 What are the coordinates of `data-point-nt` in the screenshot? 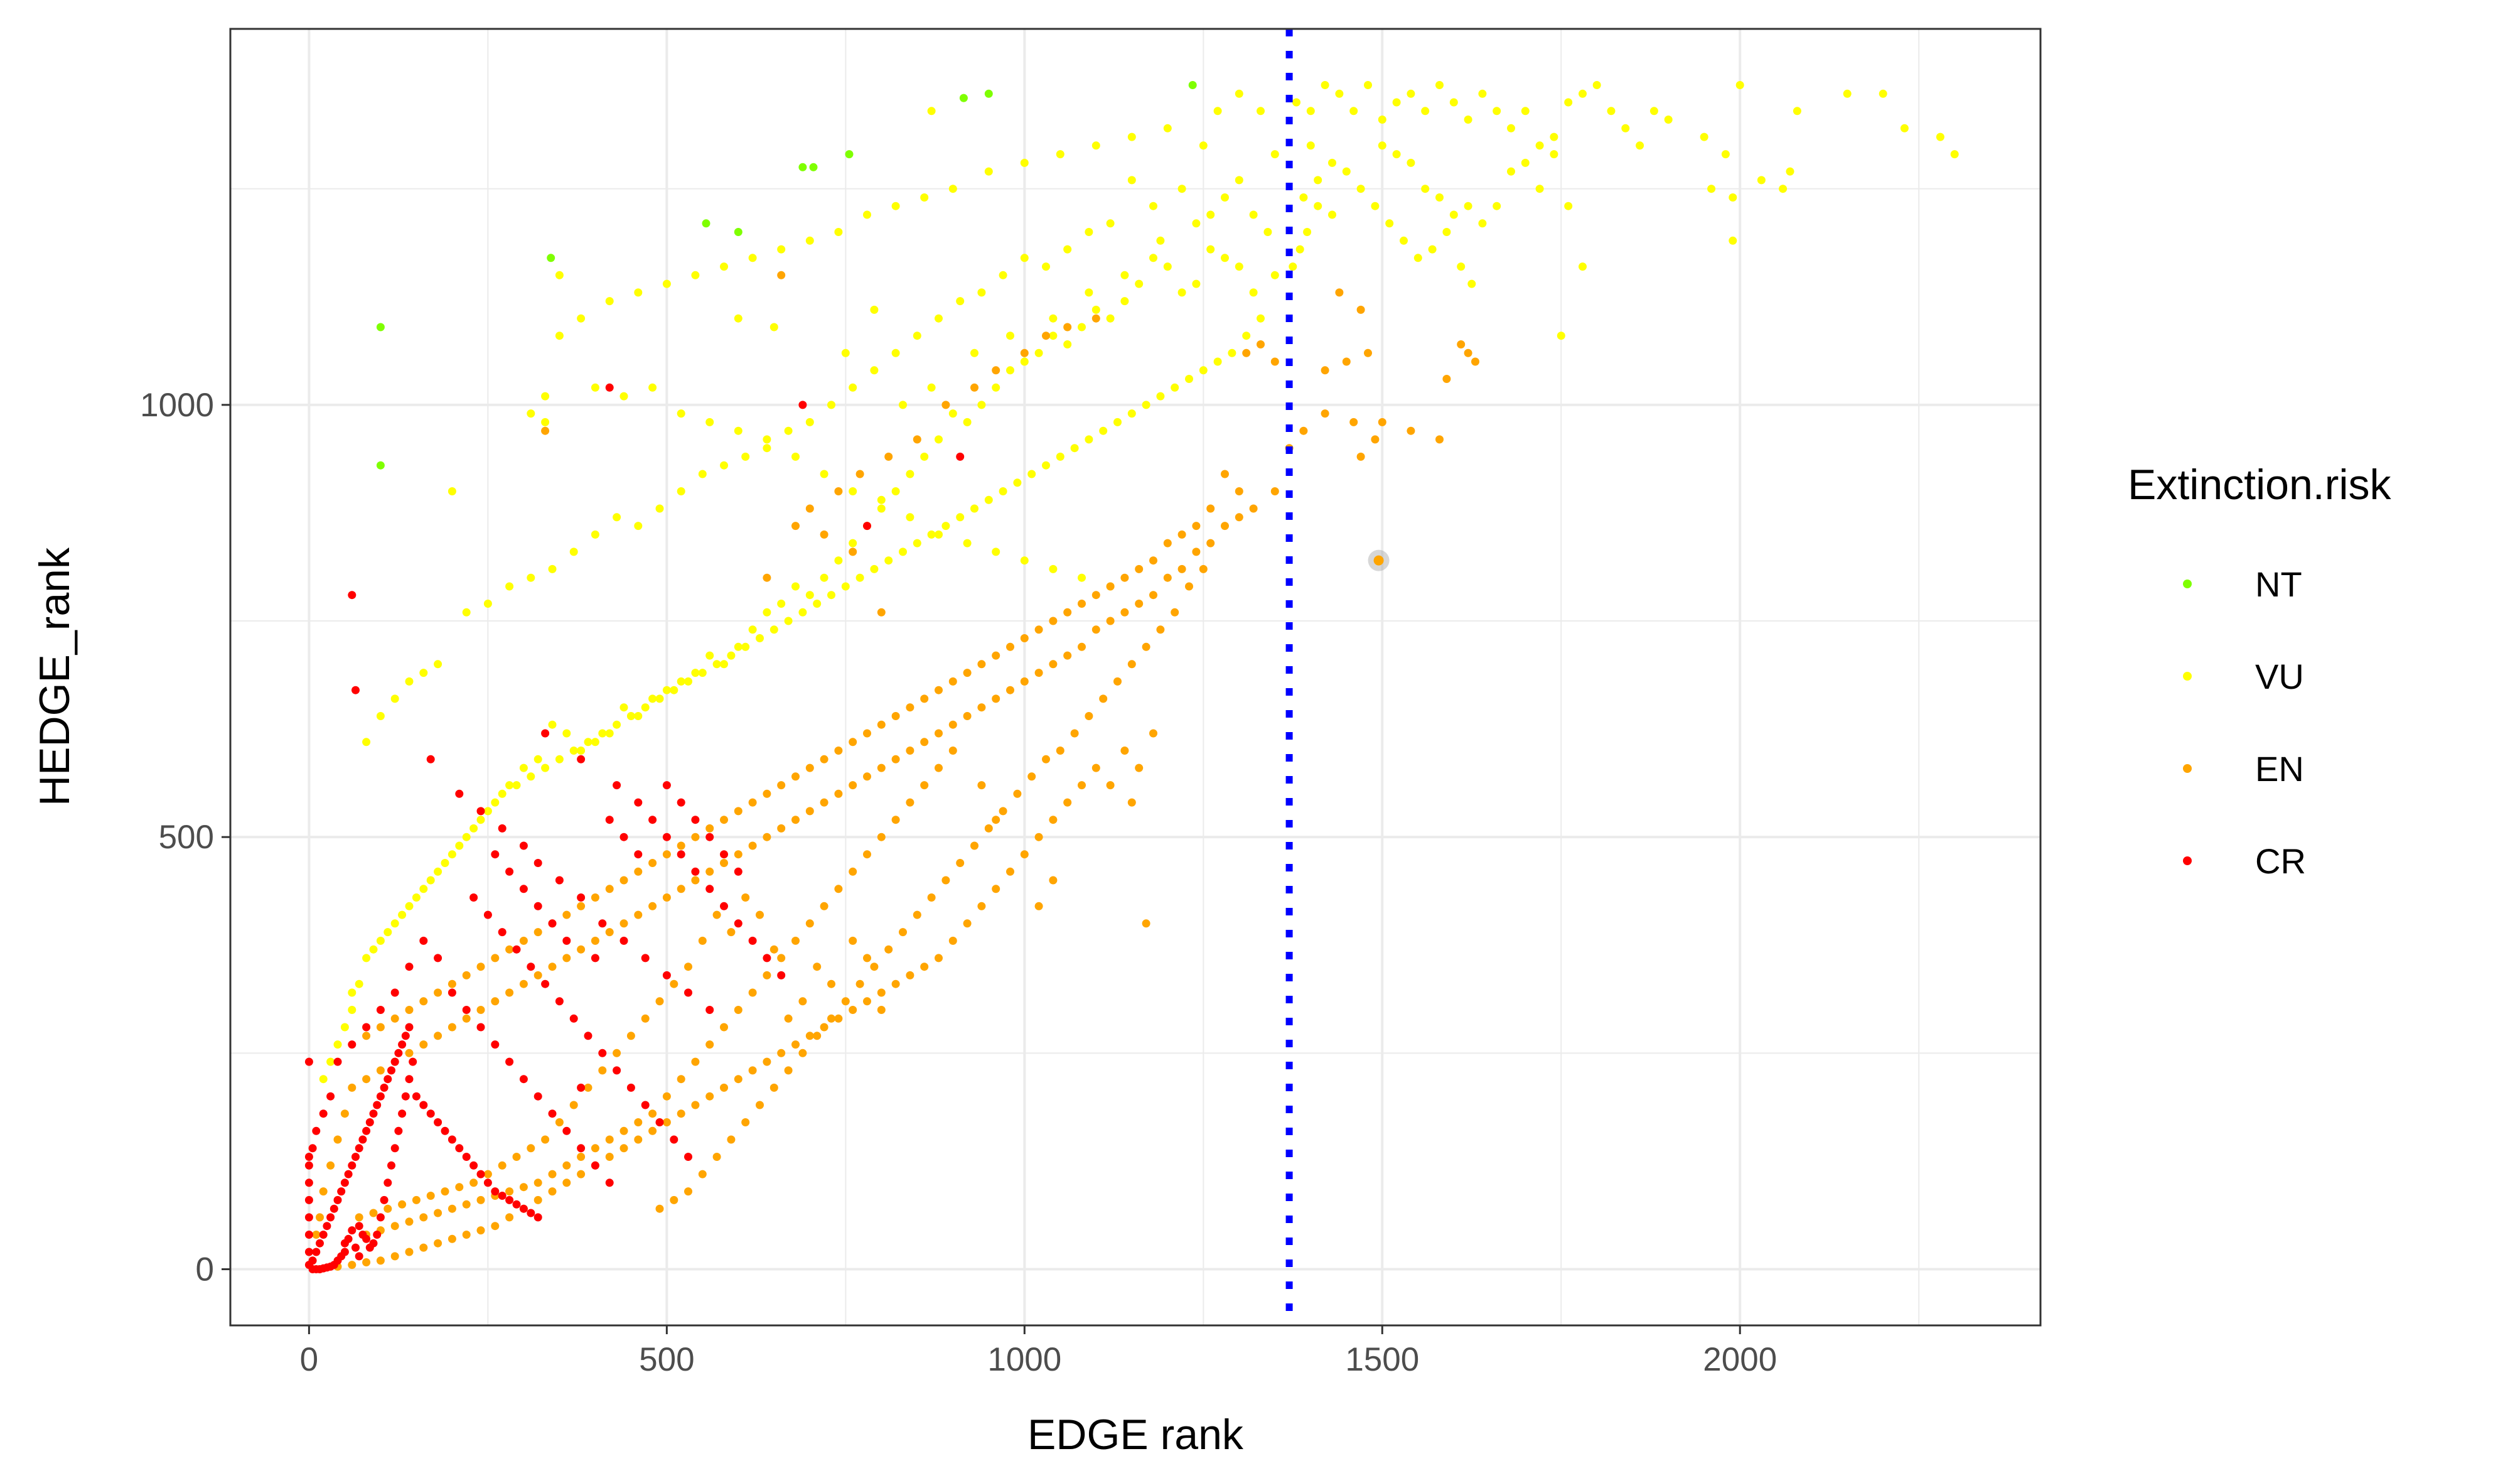 It's located at (706, 223).